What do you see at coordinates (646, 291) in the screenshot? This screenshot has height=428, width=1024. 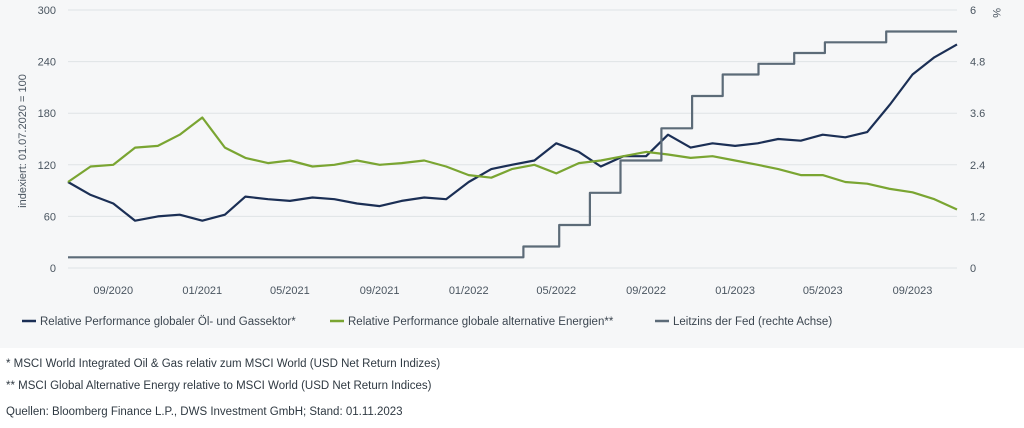 I see `x-tick-label: 09/2022` at bounding box center [646, 291].